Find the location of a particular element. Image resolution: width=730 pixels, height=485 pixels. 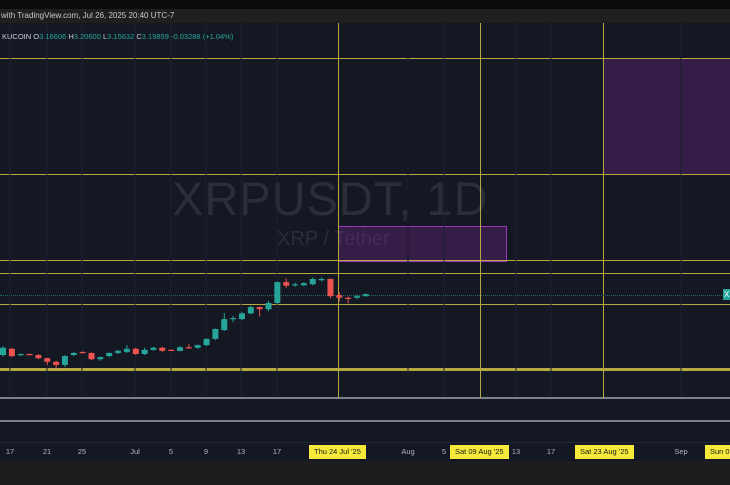

axis-tick: Sep is located at coordinates (681, 451).